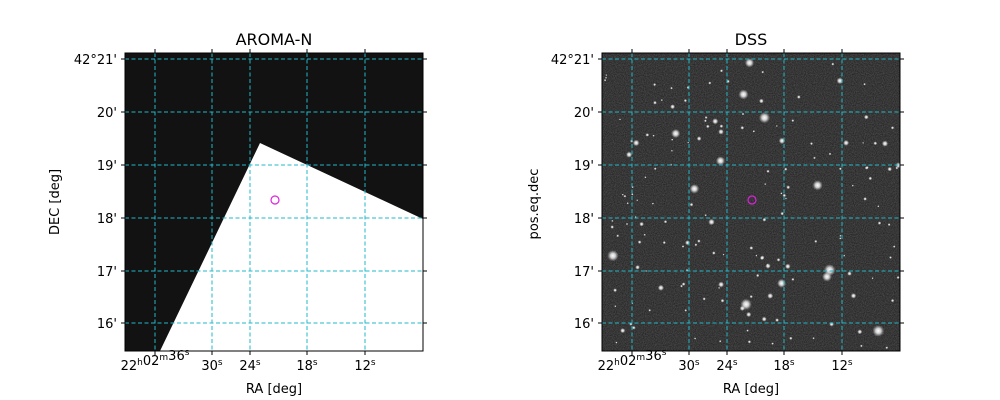  I want to click on ra-seconds: 30, so click(209, 366).